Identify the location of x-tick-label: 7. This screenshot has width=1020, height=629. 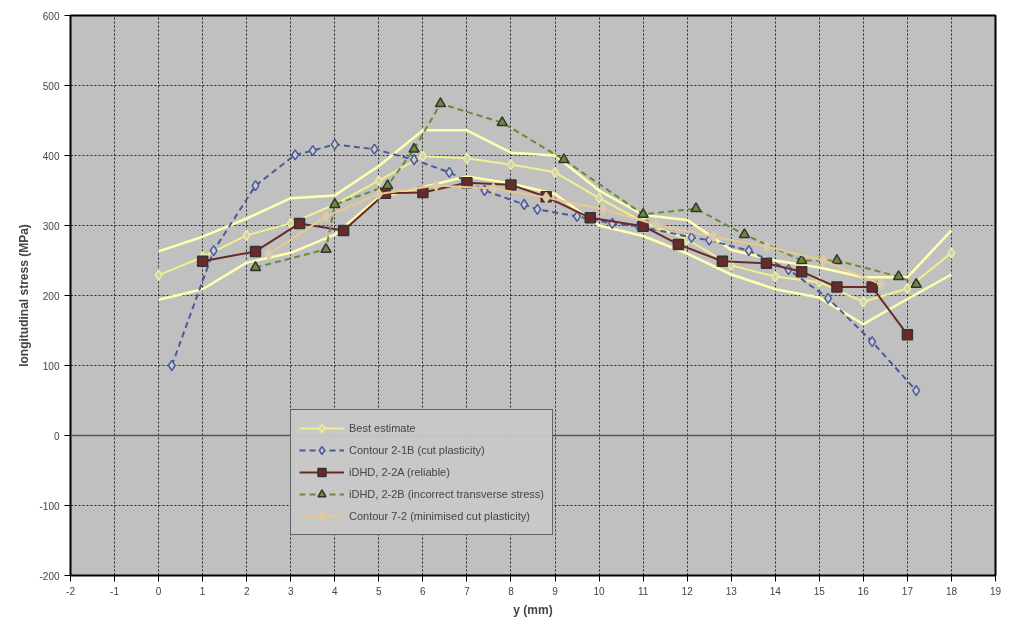
(467, 591).